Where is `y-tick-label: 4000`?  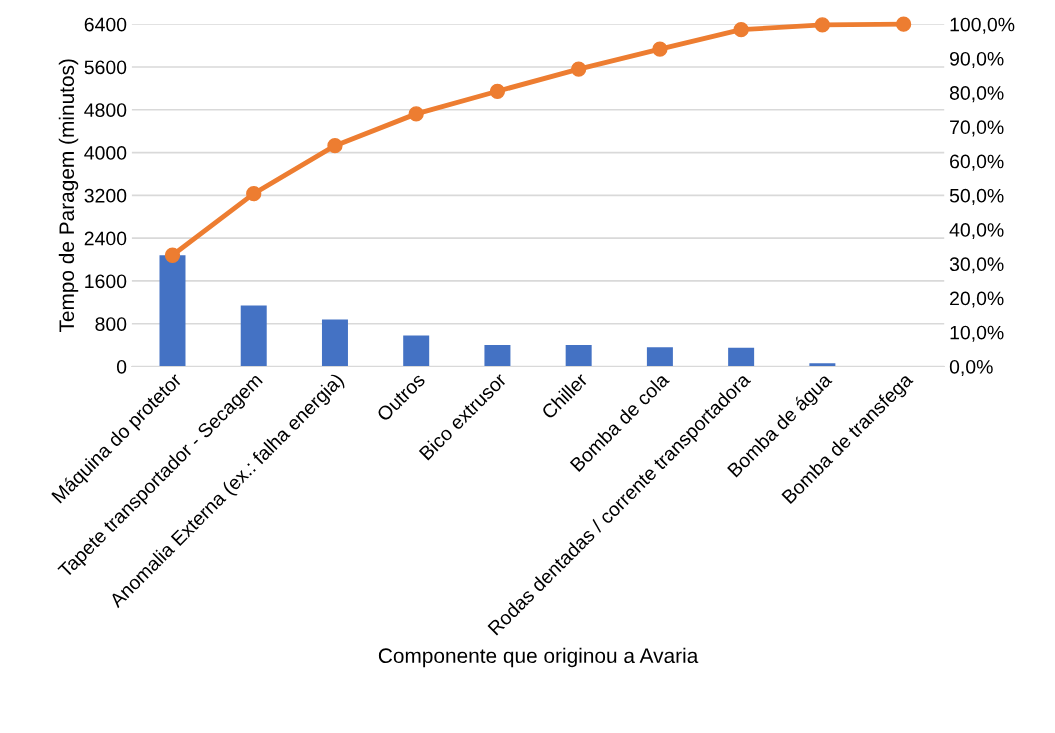 y-tick-label: 4000 is located at coordinates (105, 153).